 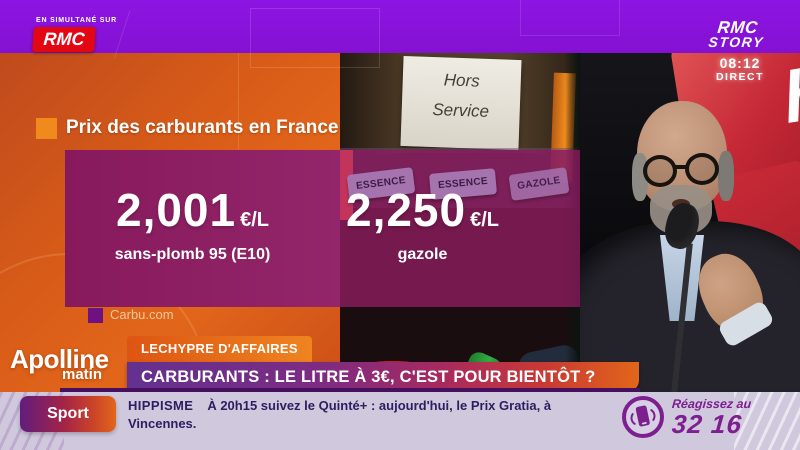 I want to click on react-call-to-action: Réagissez au 32 16, so click(x=707, y=420).